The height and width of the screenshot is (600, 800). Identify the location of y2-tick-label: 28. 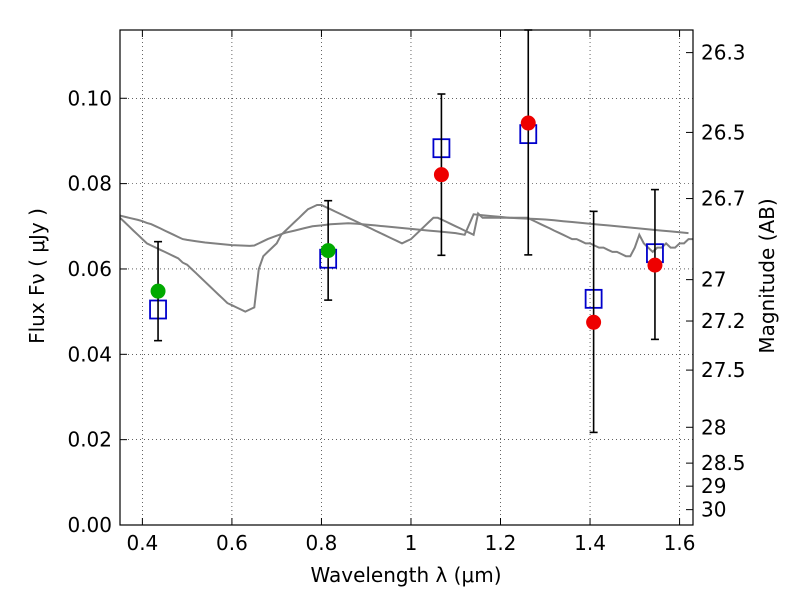
(713, 427).